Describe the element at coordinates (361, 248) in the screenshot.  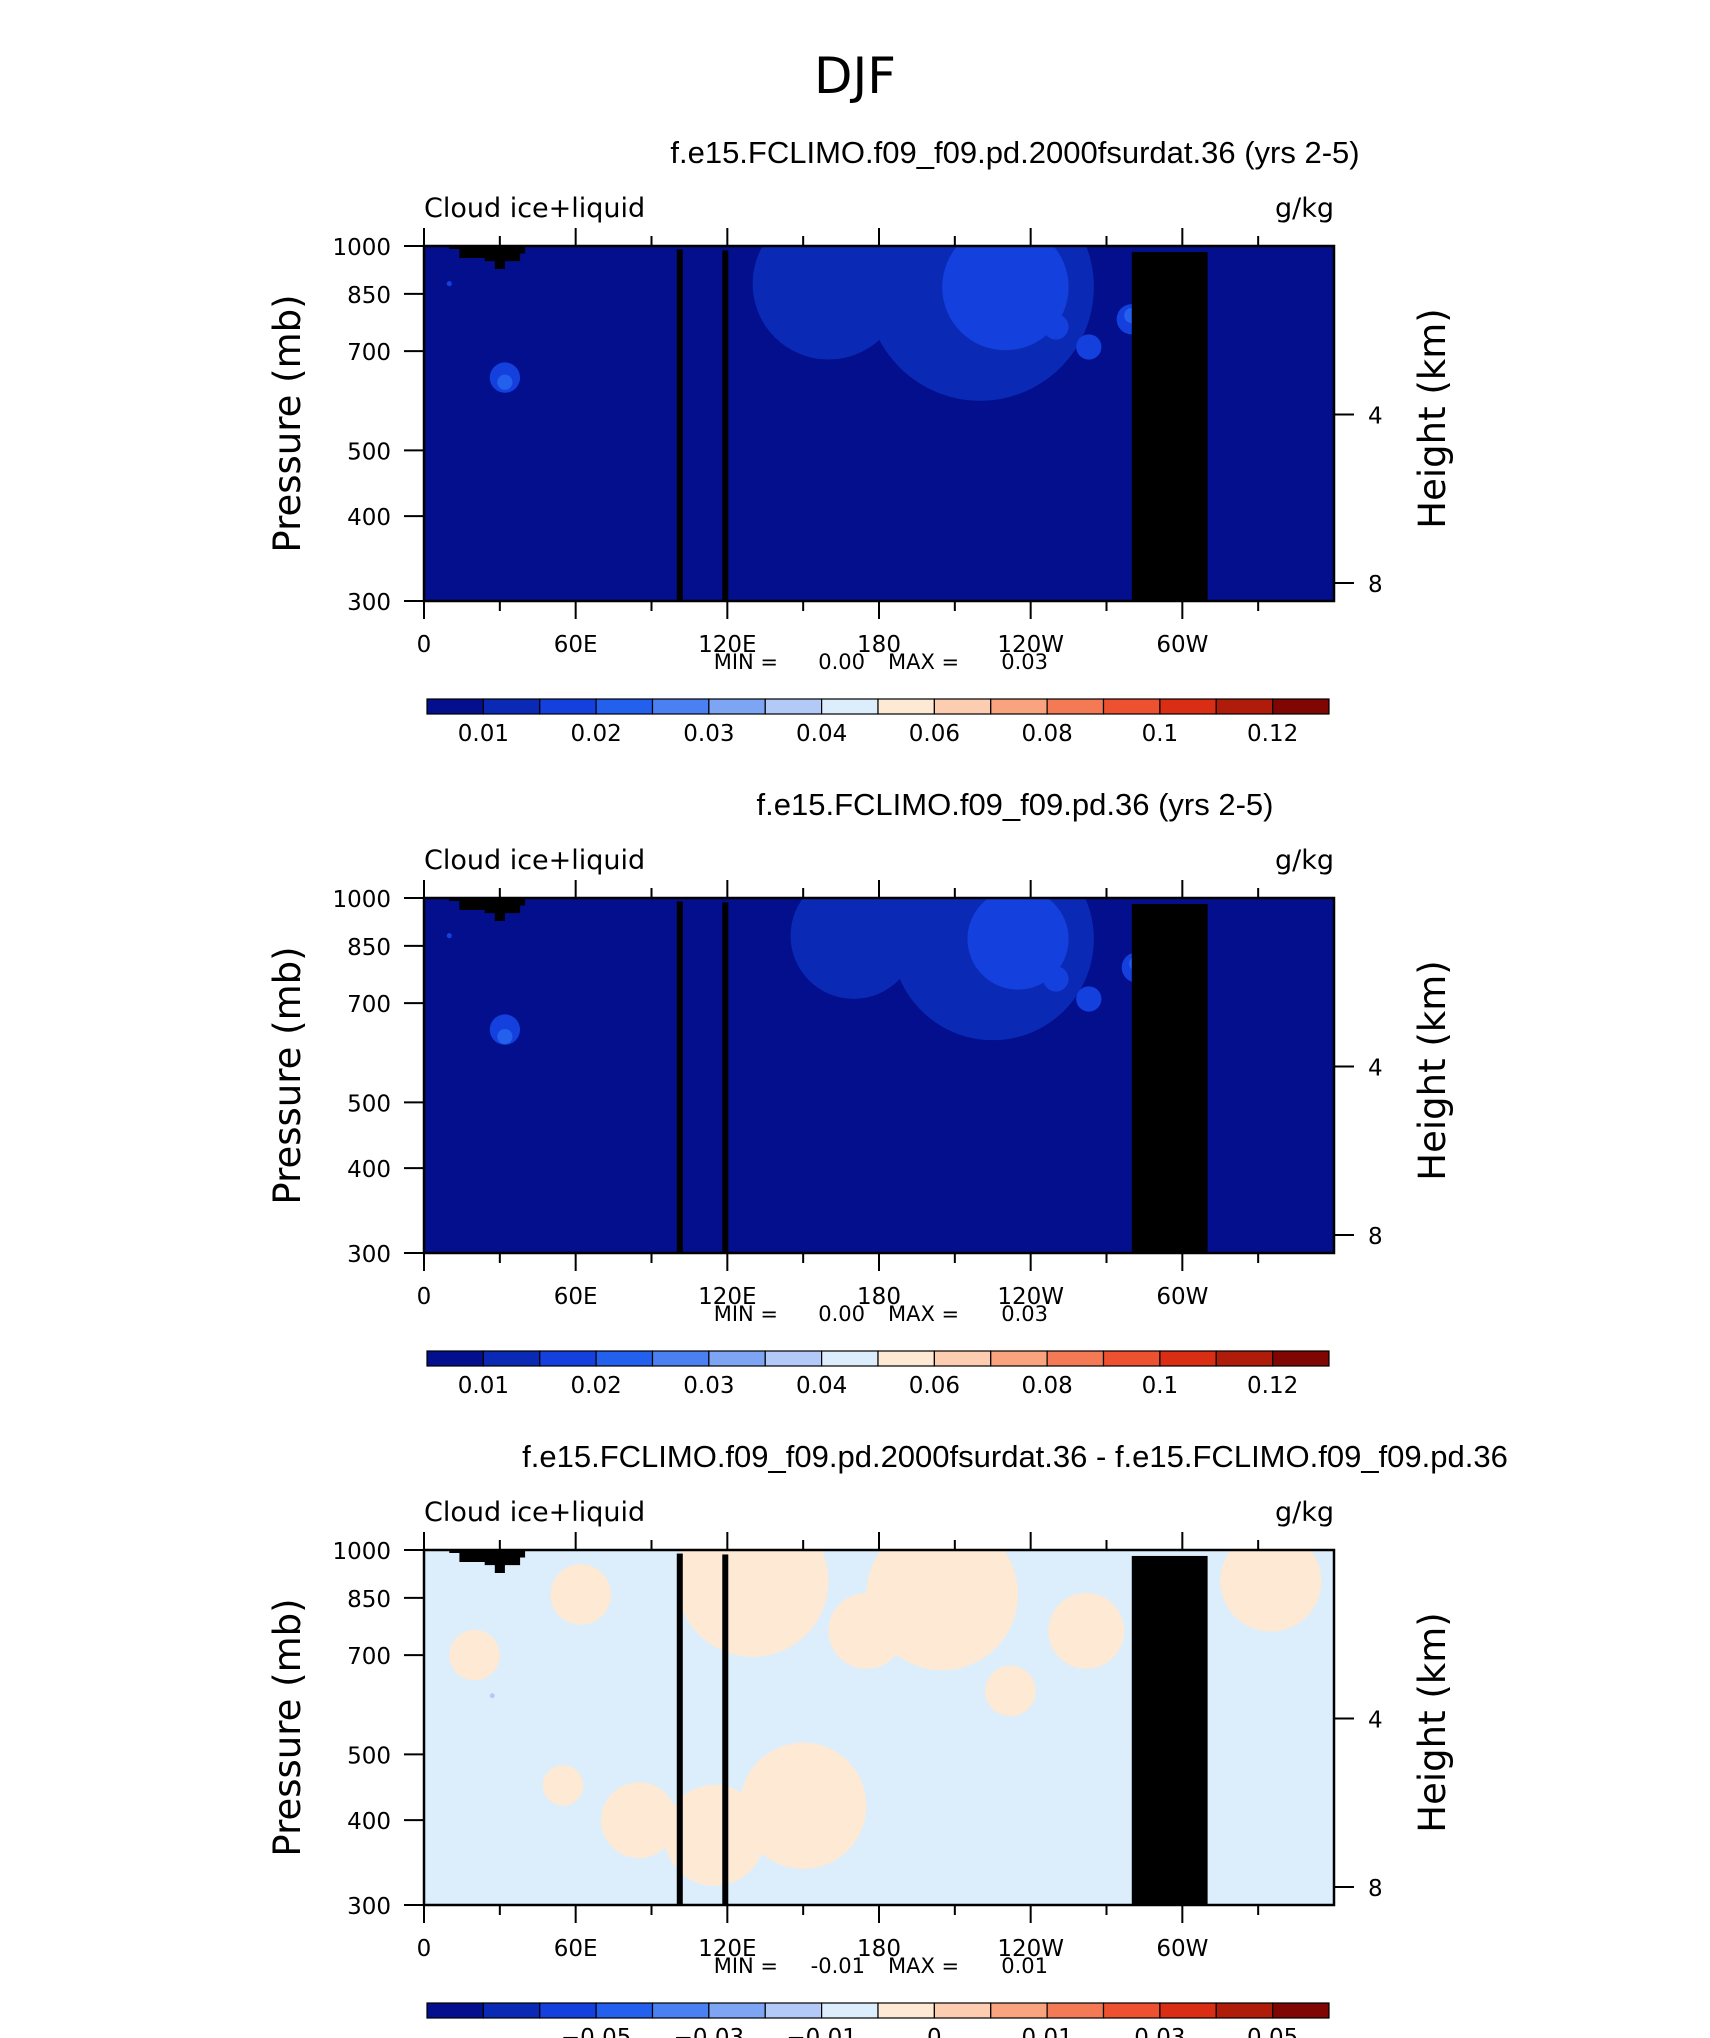
I see `y-tick-label: 1000` at that location.